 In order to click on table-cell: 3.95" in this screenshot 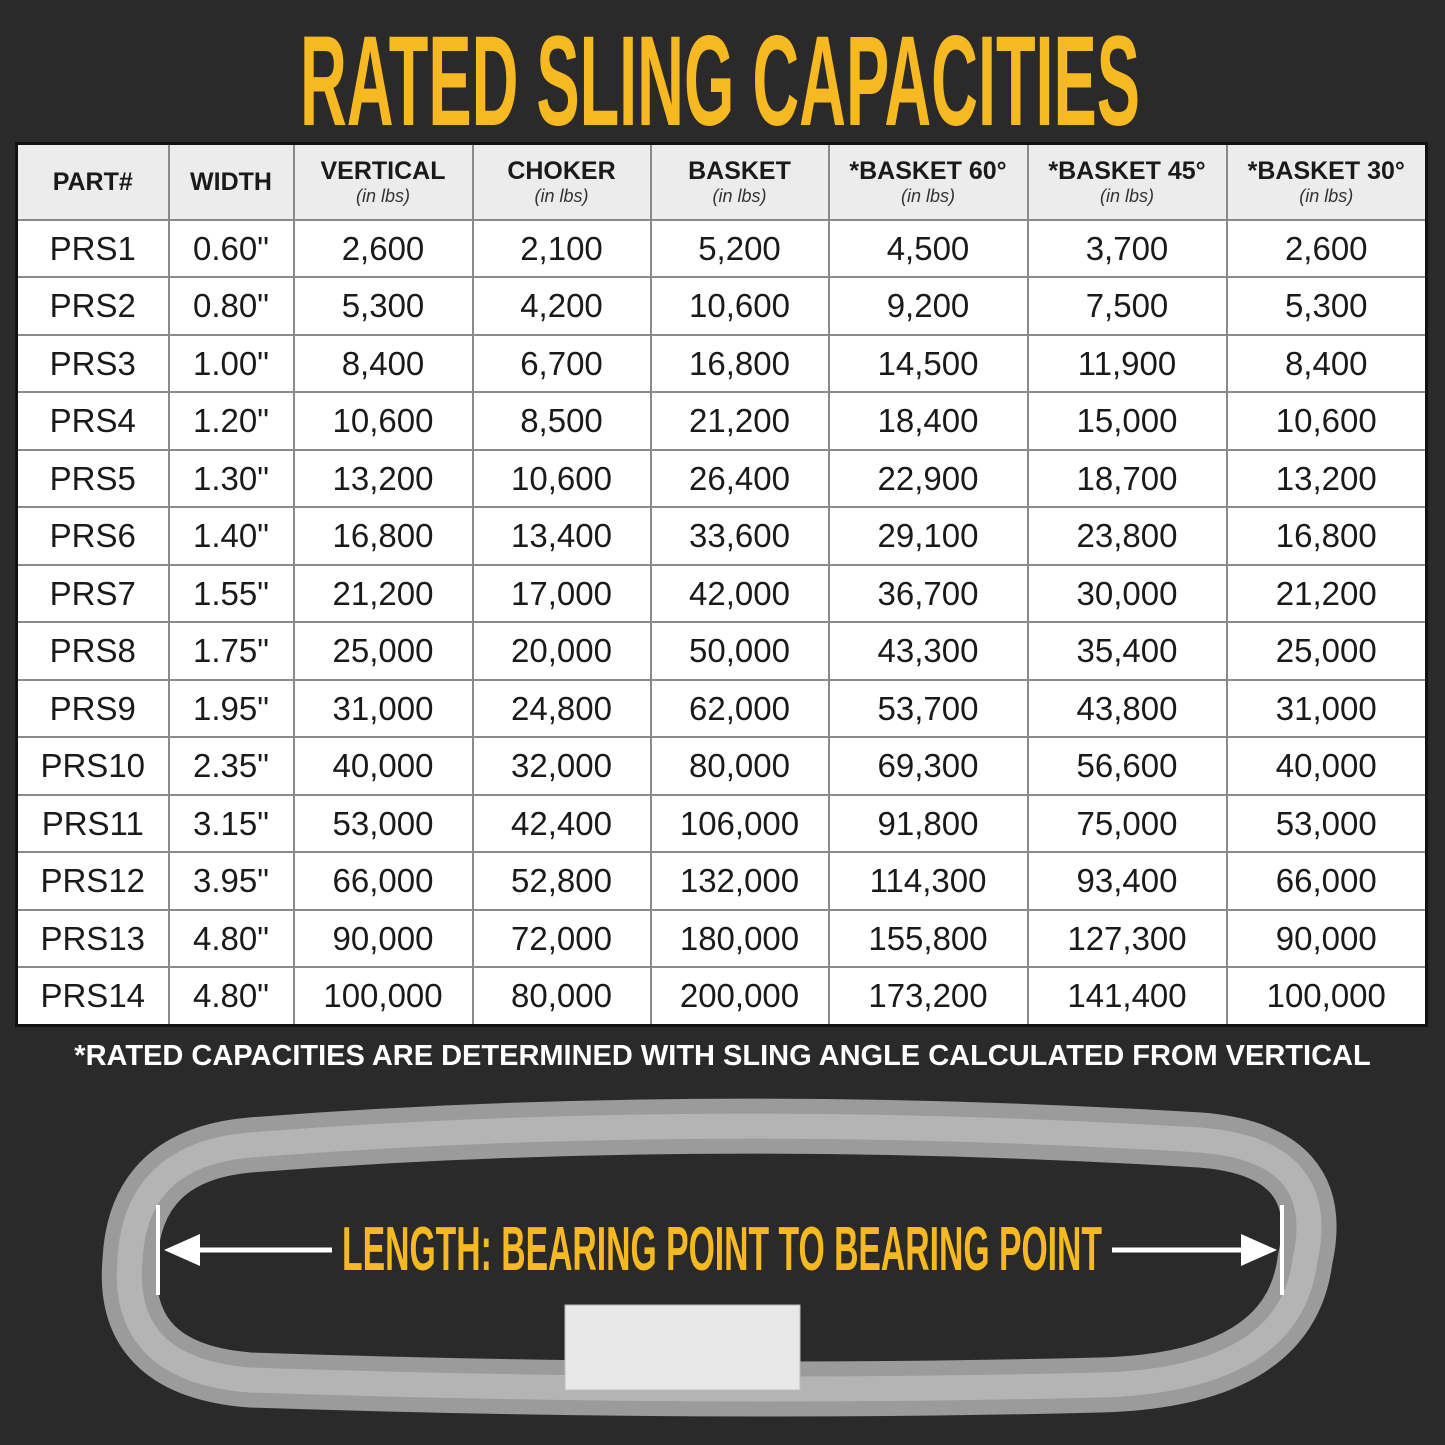, I will do `click(231, 881)`.